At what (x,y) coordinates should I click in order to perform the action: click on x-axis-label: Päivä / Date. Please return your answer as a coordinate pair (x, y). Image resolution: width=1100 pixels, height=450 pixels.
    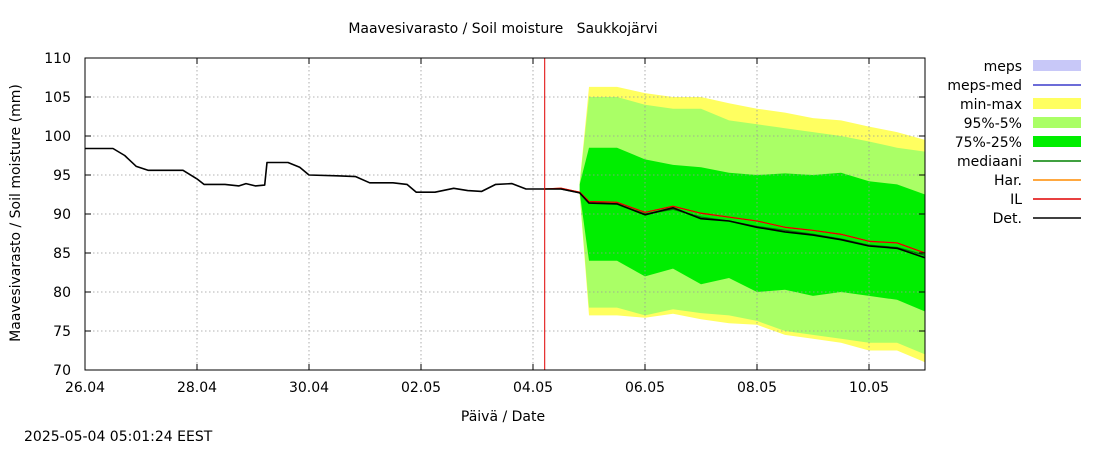
    Looking at the image, I should click on (503, 417).